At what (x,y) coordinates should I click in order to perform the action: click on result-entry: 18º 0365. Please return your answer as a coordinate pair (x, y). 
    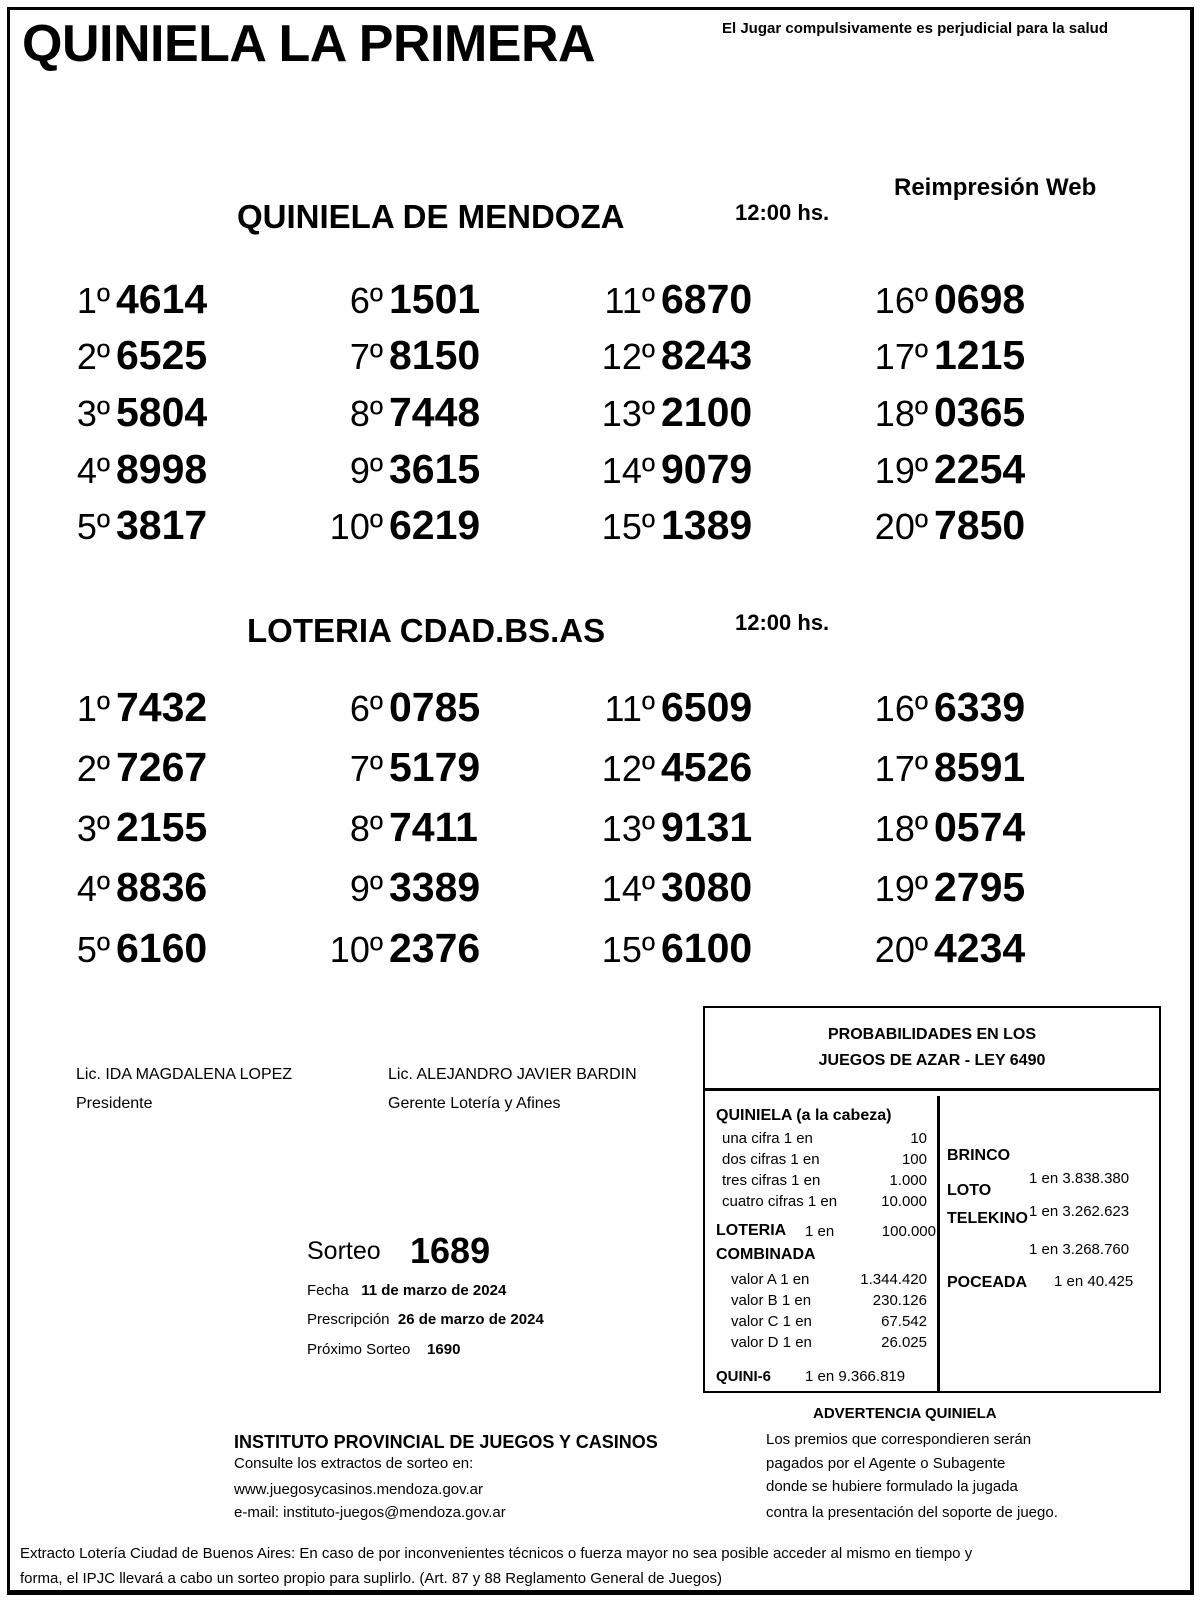
    Looking at the image, I should click on (950, 412).